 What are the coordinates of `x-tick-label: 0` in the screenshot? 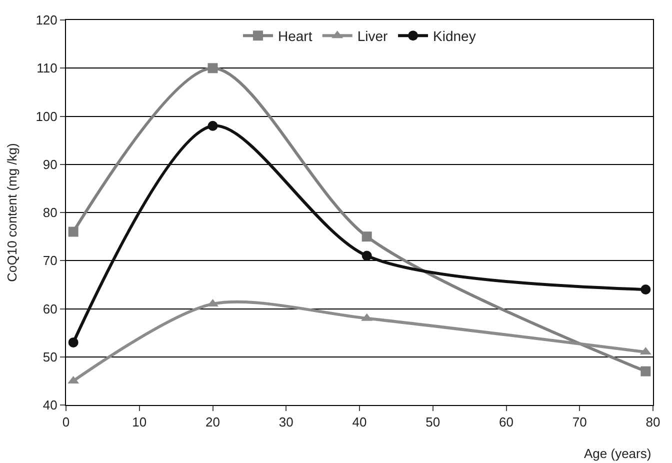 It's located at (66, 422).